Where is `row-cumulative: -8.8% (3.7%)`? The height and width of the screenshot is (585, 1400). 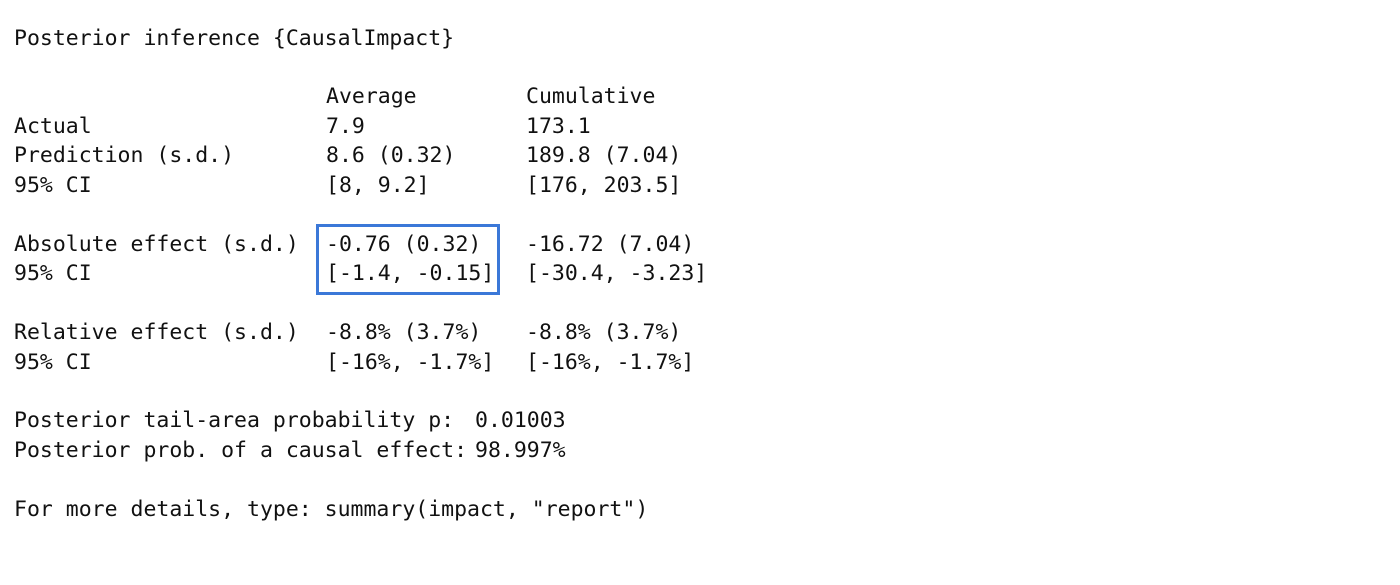 row-cumulative: -8.8% (3.7%) is located at coordinates (604, 332).